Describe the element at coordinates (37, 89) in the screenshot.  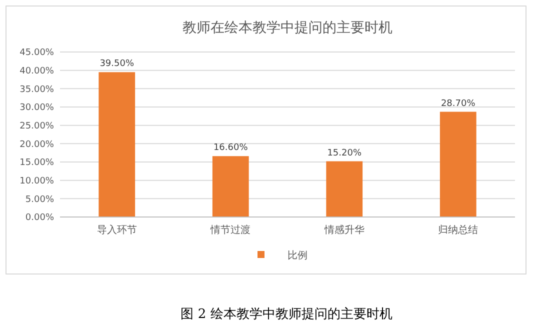
I see `y-tick-label: 35.00%` at that location.